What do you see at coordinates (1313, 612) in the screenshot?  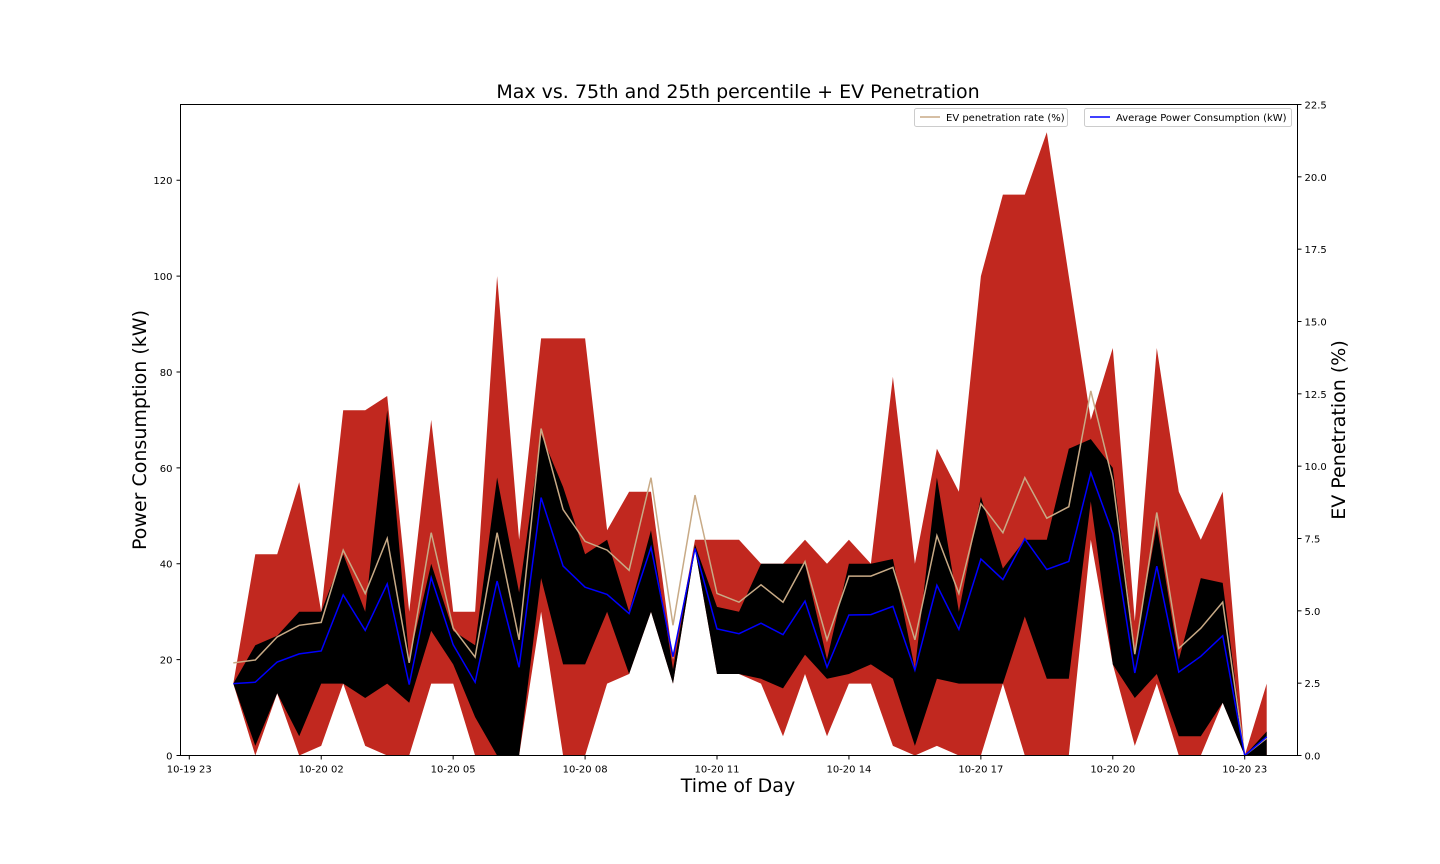 I see `y2-tick-label: 5.0` at bounding box center [1313, 612].